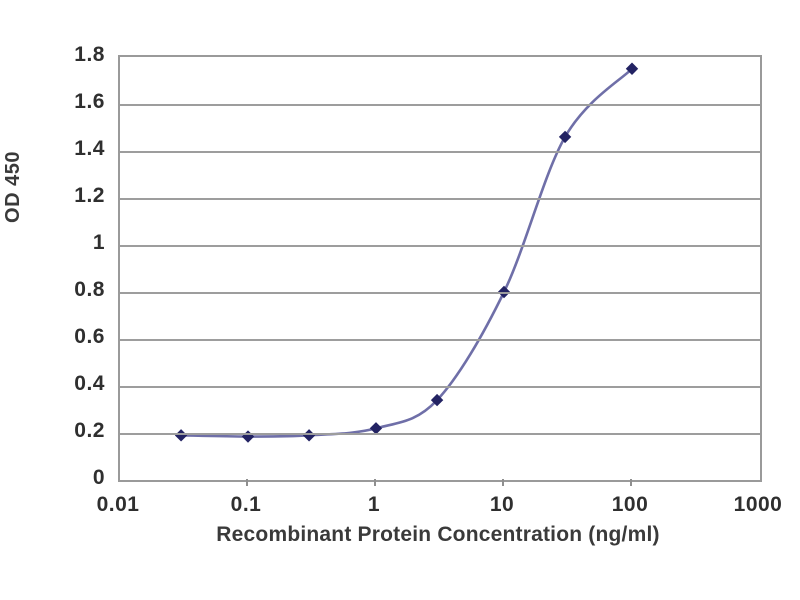  I want to click on y-axis-tick-label: 0.6, so click(89, 336).